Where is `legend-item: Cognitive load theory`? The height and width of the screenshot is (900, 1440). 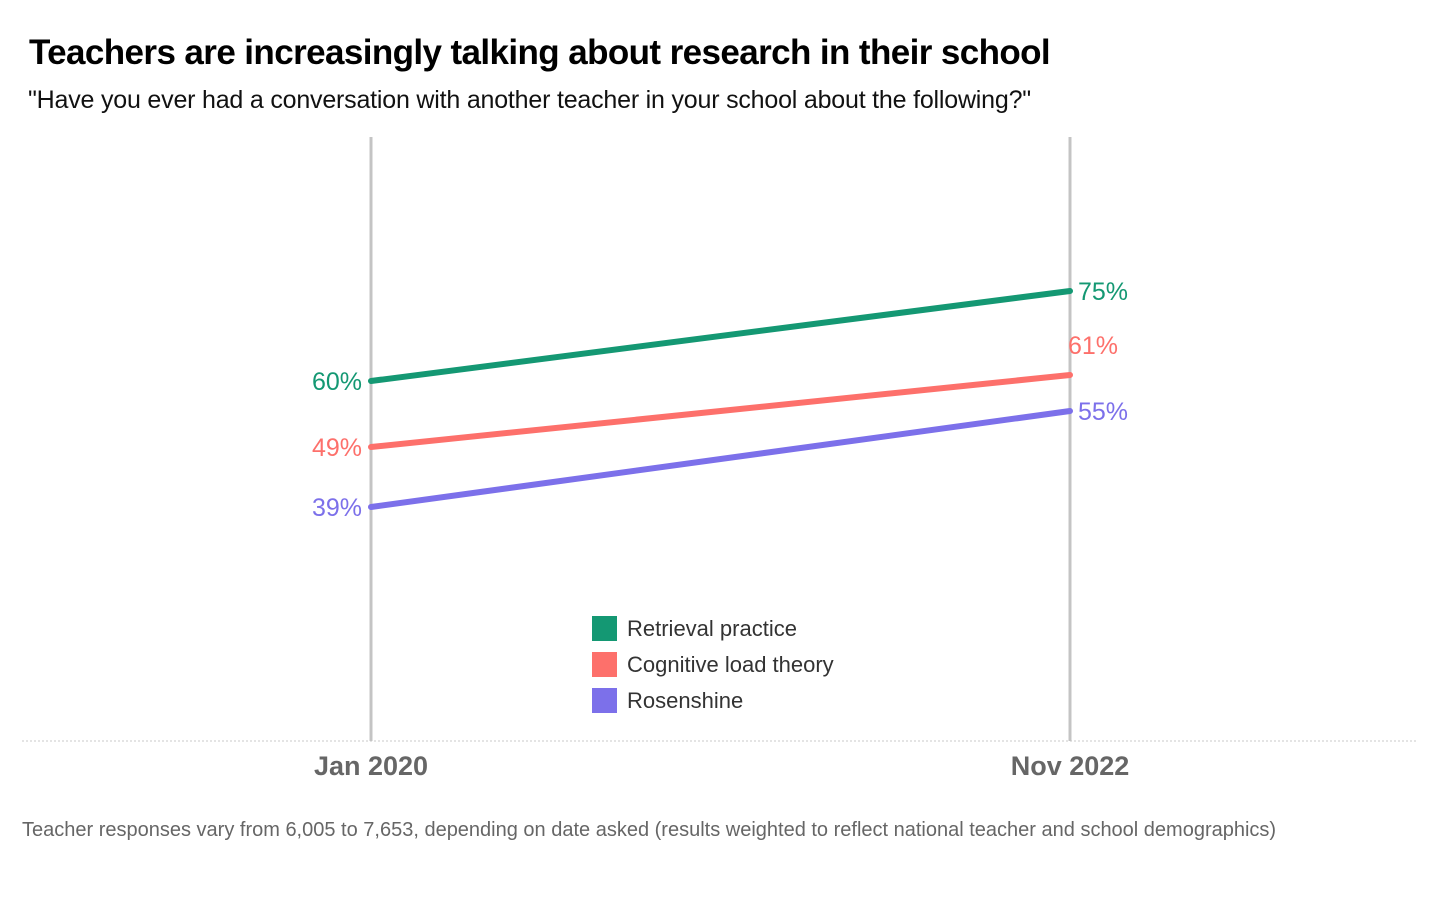 legend-item: Cognitive load theory is located at coordinates (713, 664).